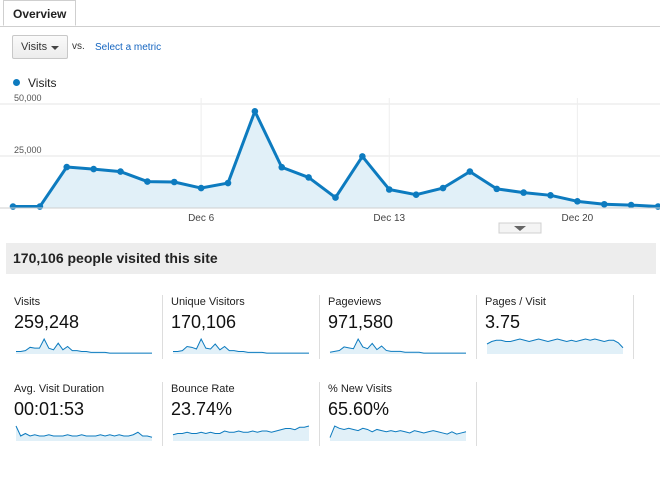  I want to click on metric-card: Pageviews 971,580, so click(401, 330).